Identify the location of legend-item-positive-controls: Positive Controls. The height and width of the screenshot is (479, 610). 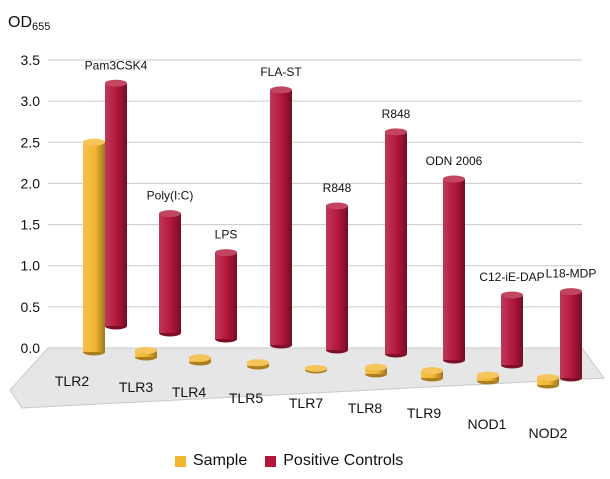
(334, 461).